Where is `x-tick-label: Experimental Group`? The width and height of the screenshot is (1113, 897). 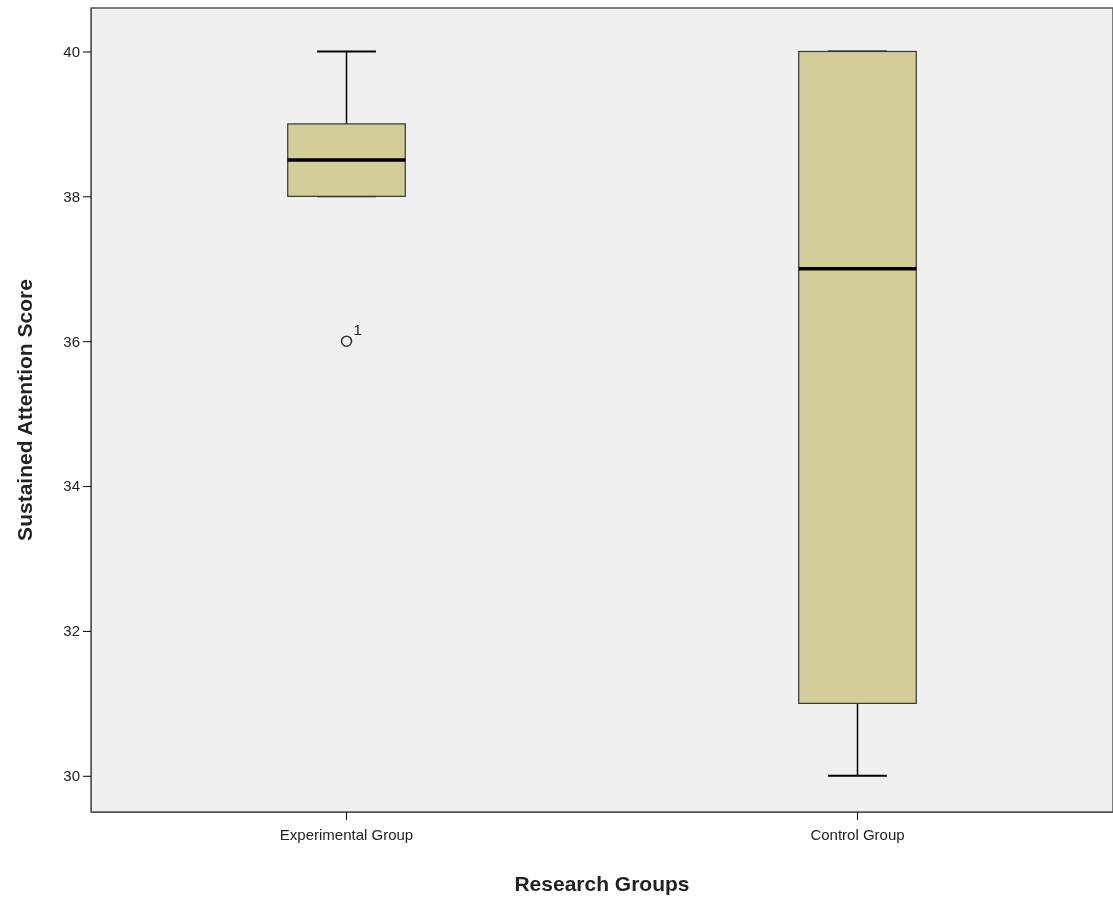
x-tick-label: Experimental Group is located at coordinates (346, 834).